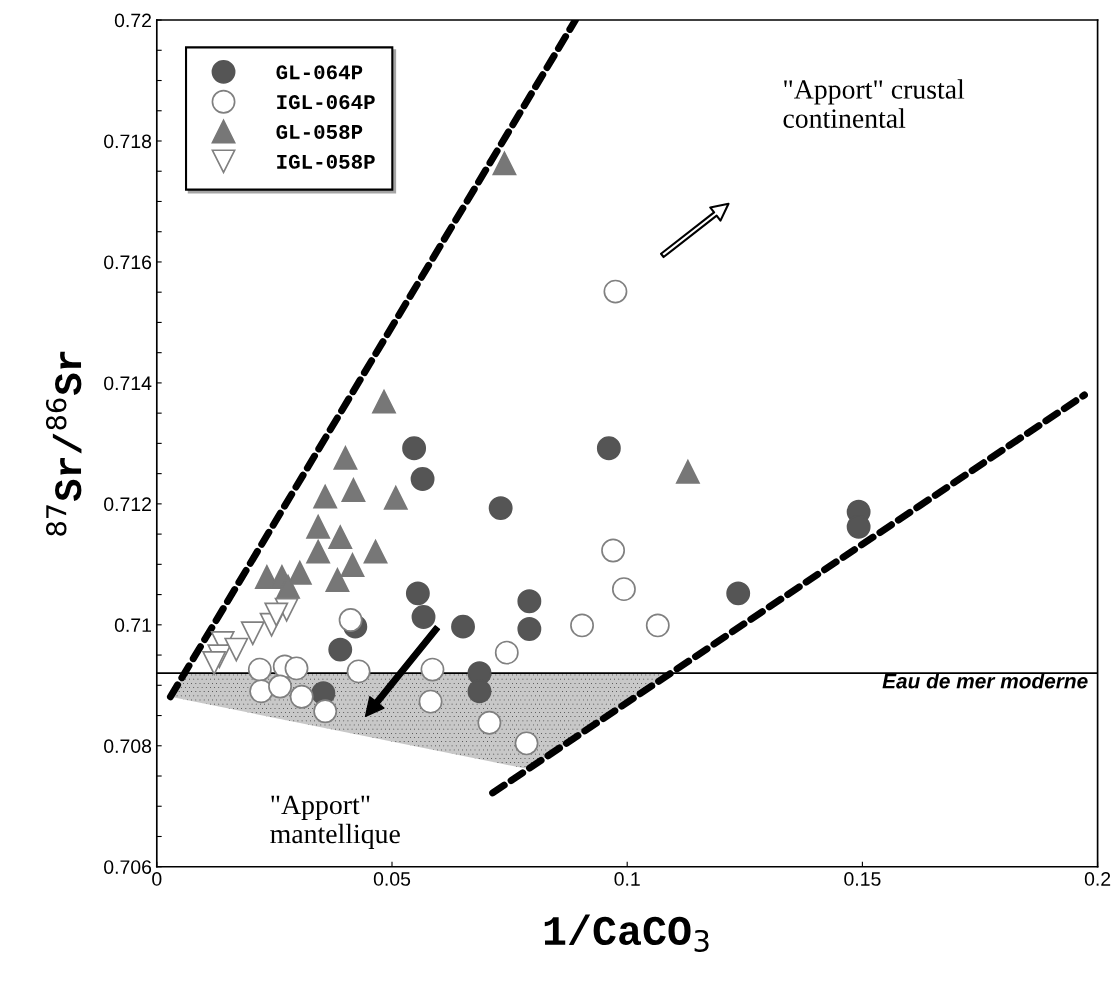 Image resolution: width=1120 pixels, height=1002 pixels. Describe the element at coordinates (132, 20) in the screenshot. I see `y-tick-label: 0.72` at that location.